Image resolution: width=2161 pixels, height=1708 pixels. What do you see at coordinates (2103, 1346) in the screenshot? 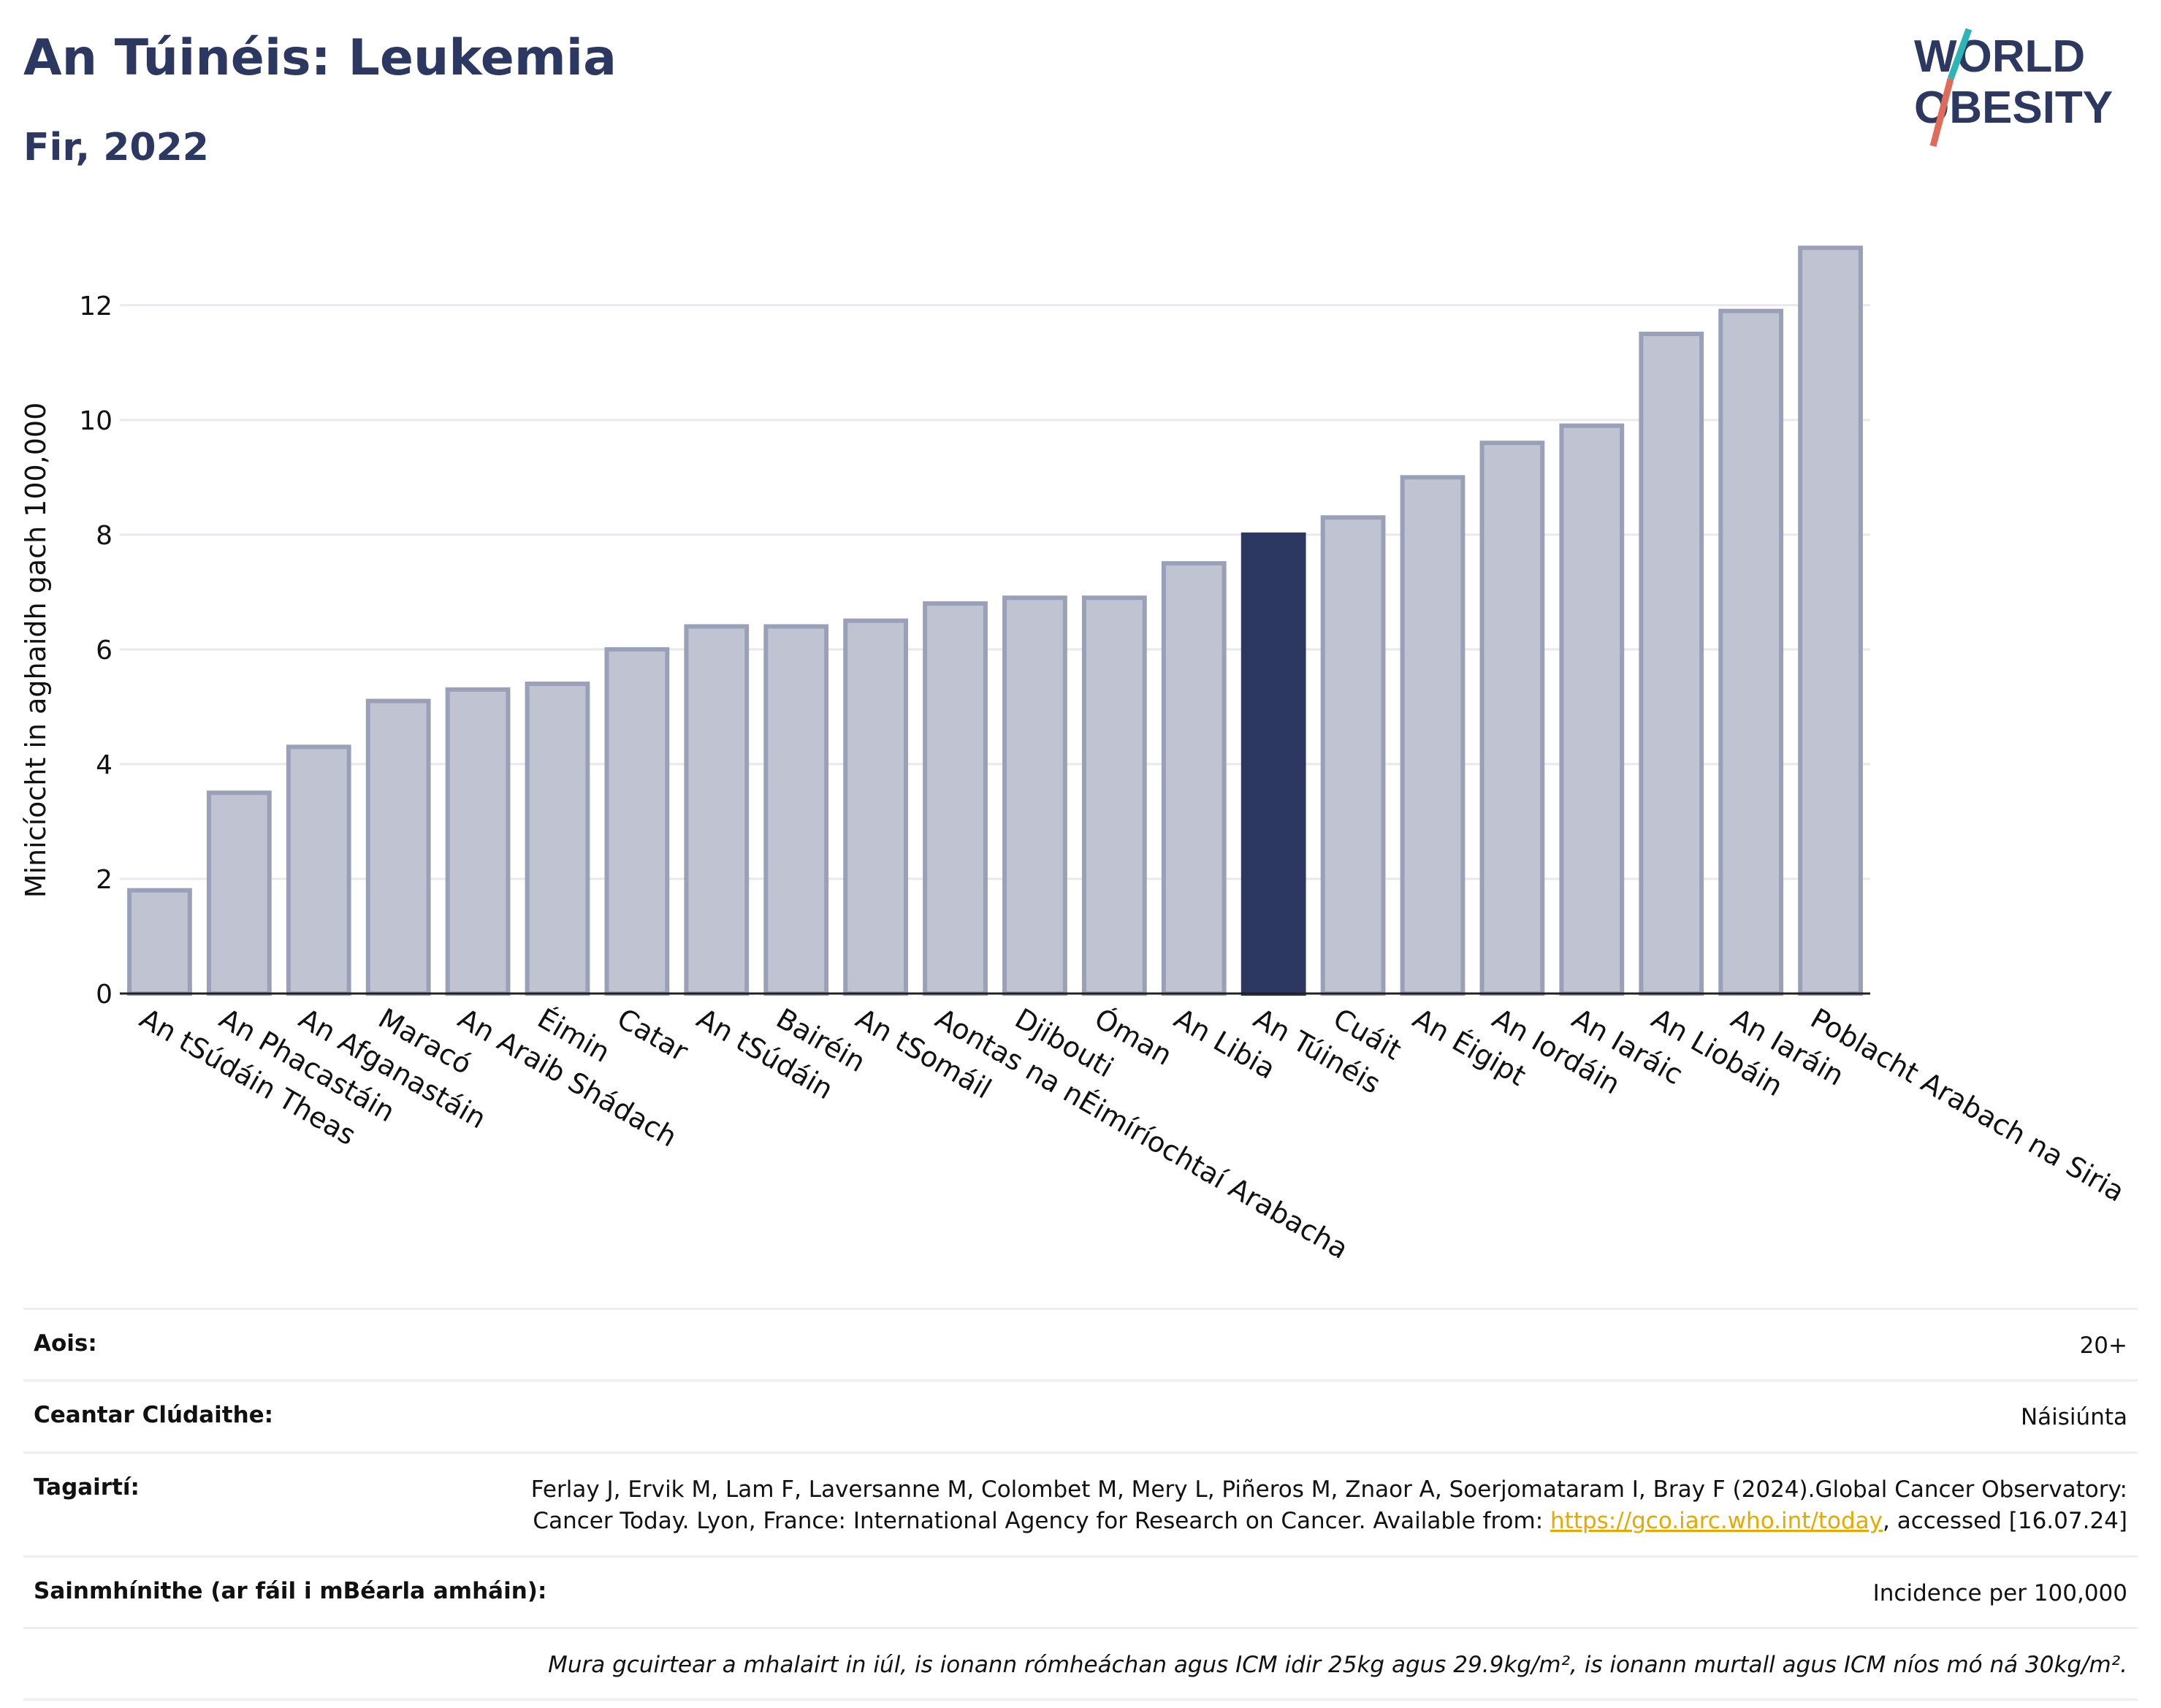
I see `age-value: 20+` at bounding box center [2103, 1346].